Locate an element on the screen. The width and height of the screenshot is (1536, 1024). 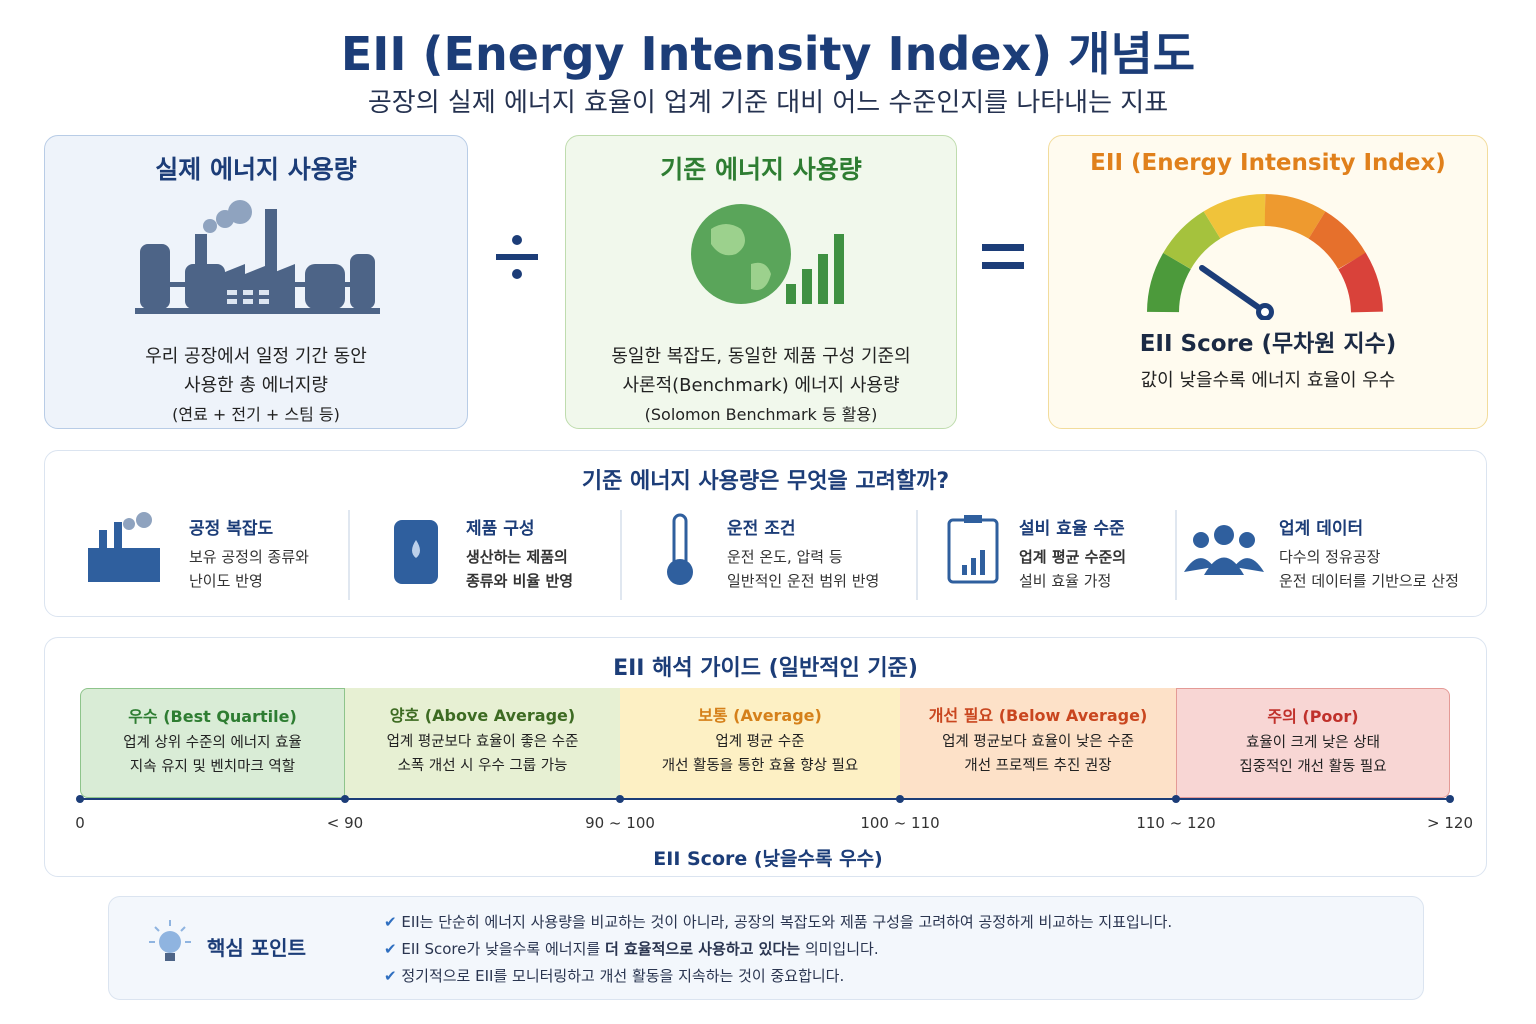
band-title: 보통 (Average) is located at coordinates (760, 715).